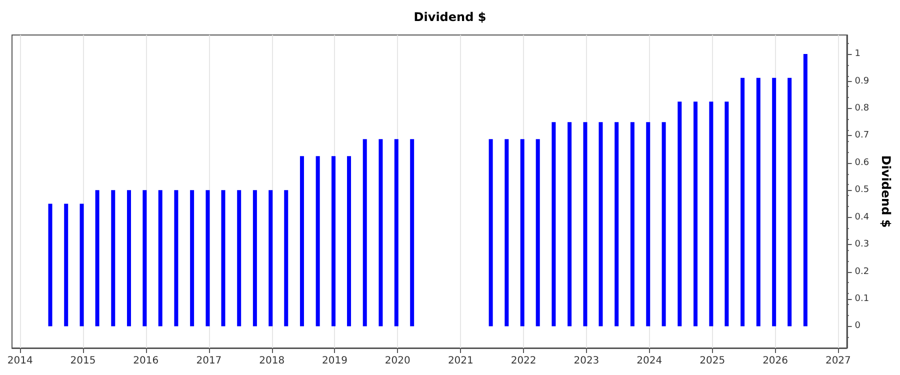 The width and height of the screenshot is (900, 375). What do you see at coordinates (209, 361) in the screenshot?
I see `x-tick-label: 2017` at bounding box center [209, 361].